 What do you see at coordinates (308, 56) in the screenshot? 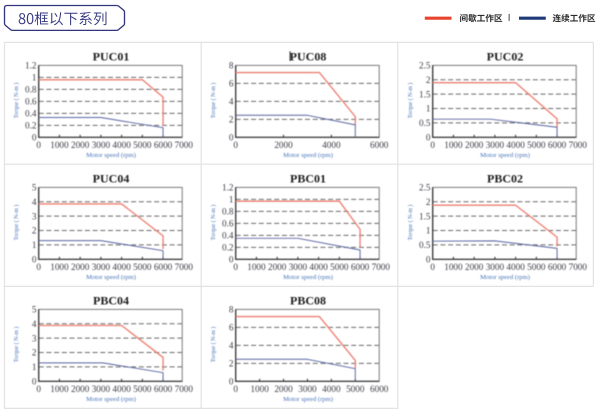
I see `svg-text: PUC08` at bounding box center [308, 56].